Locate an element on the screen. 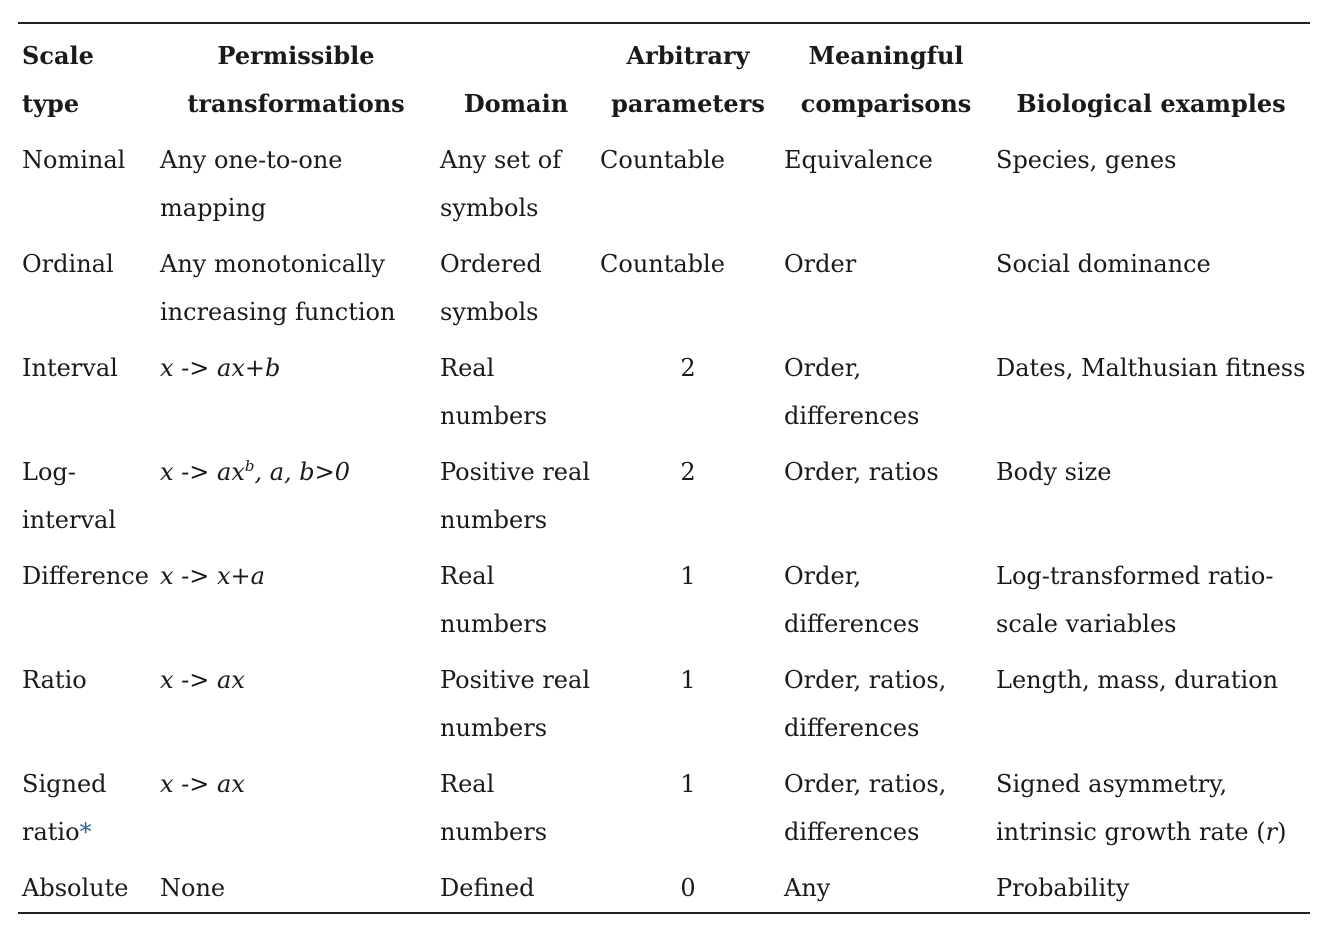 The image size is (1326, 936). cell-transform: x -> ax+b is located at coordinates (220, 368).